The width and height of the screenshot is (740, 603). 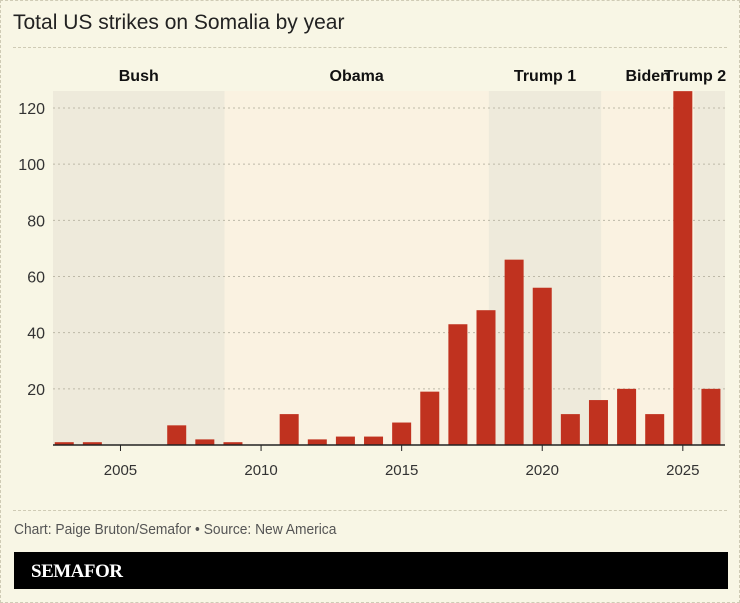 I want to click on y-tick-label: 100, so click(x=31, y=165).